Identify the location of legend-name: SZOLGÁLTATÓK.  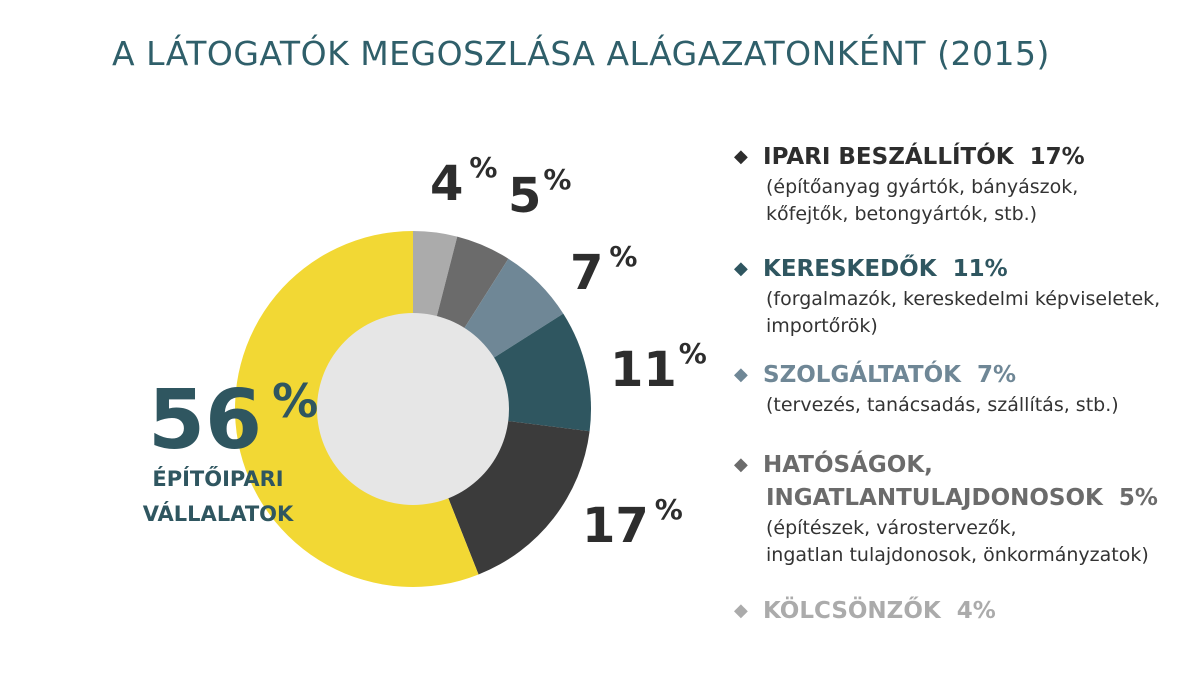
(862, 375).